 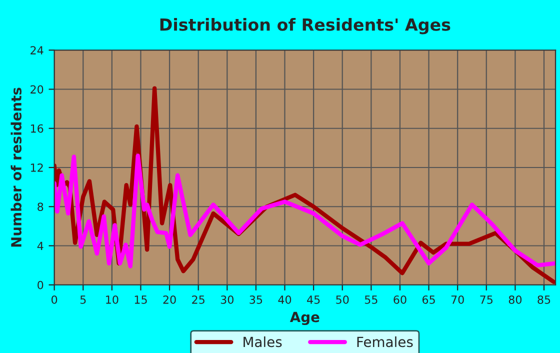 What do you see at coordinates (371, 300) in the screenshot?
I see `x-tick-label: 55` at bounding box center [371, 300].